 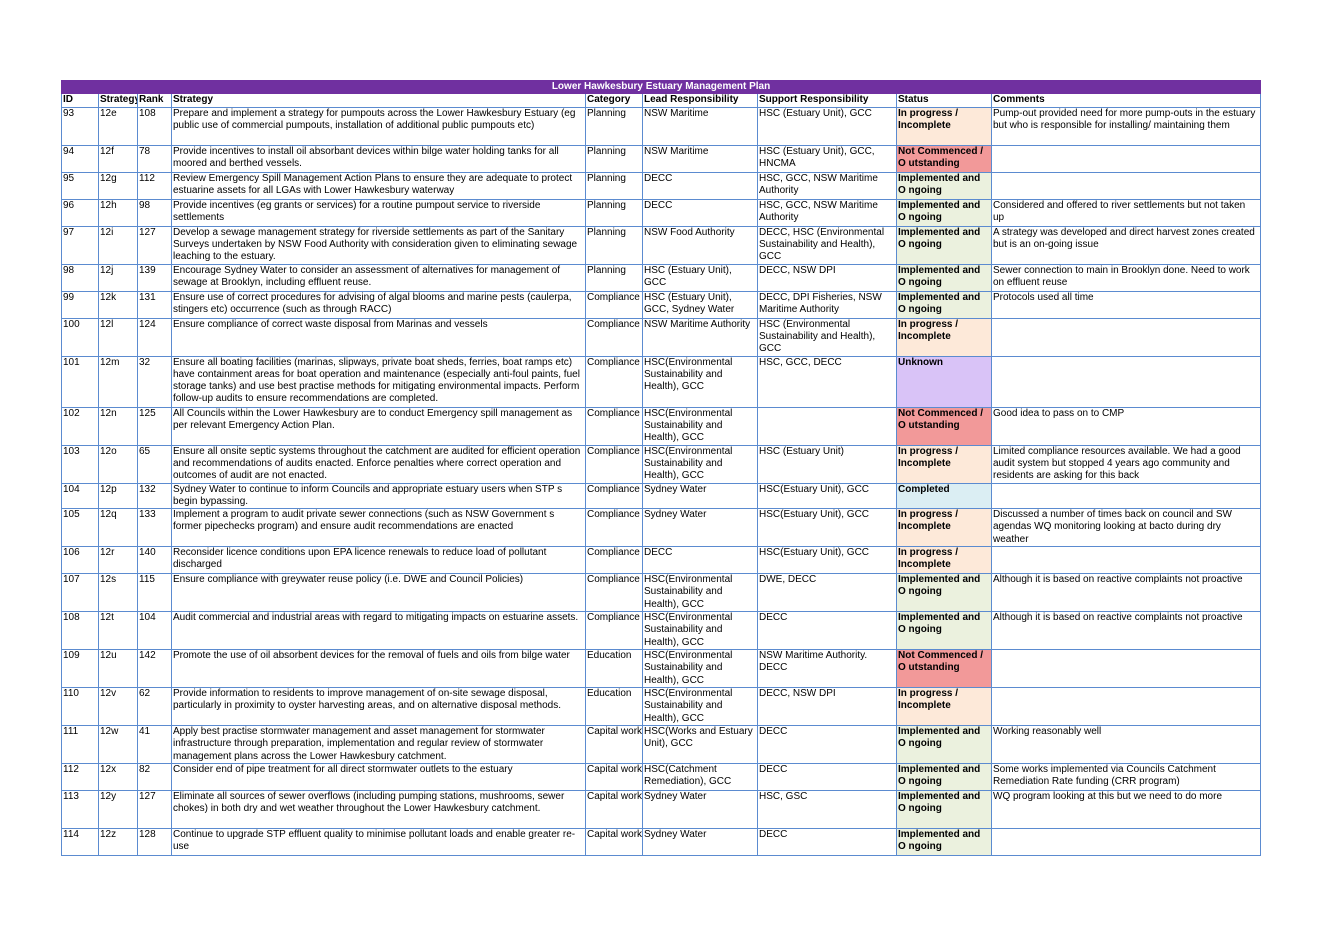 What do you see at coordinates (80, 593) in the screenshot?
I see `cell-id: 107` at bounding box center [80, 593].